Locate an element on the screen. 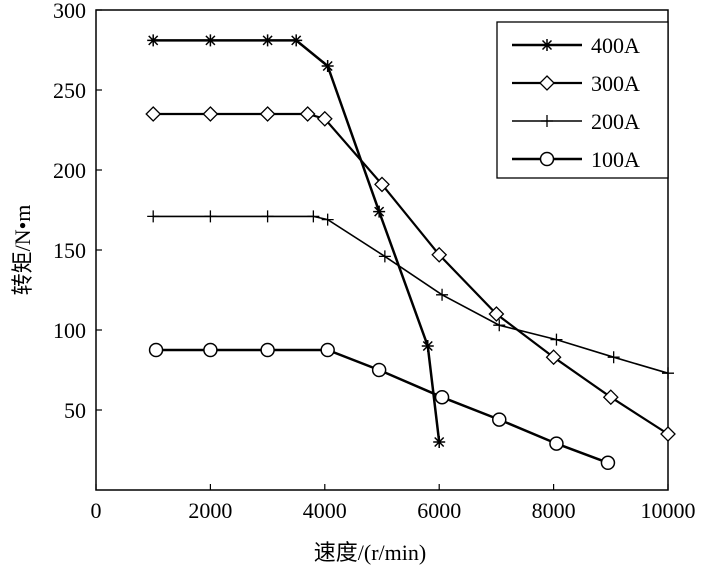  legend-label: 100A is located at coordinates (615, 159).